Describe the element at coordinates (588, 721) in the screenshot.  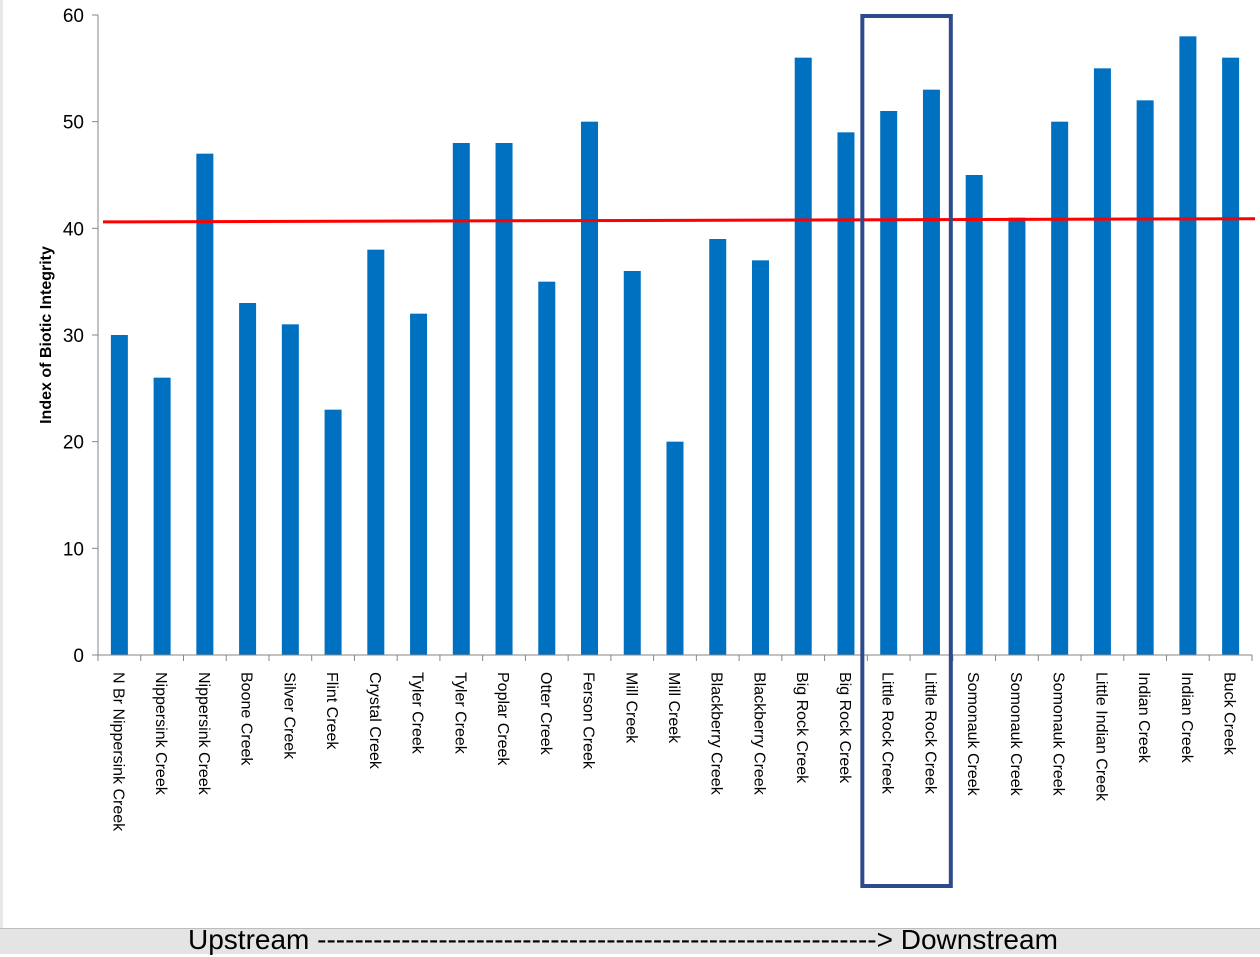
I see `x-category-label: Ferson Creek` at that location.